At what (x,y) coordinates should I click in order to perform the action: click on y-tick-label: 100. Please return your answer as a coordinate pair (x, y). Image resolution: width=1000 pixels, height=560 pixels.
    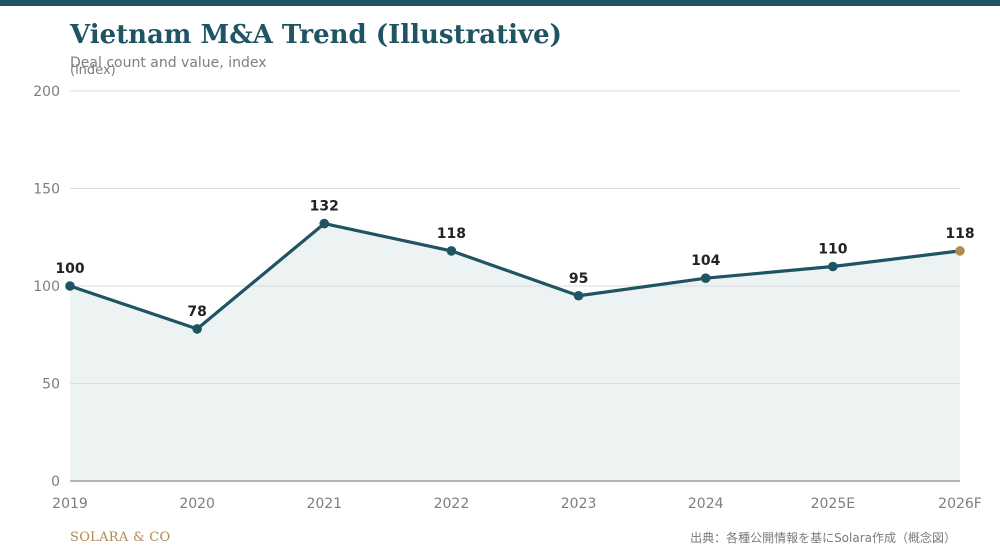
    Looking at the image, I should click on (46, 287).